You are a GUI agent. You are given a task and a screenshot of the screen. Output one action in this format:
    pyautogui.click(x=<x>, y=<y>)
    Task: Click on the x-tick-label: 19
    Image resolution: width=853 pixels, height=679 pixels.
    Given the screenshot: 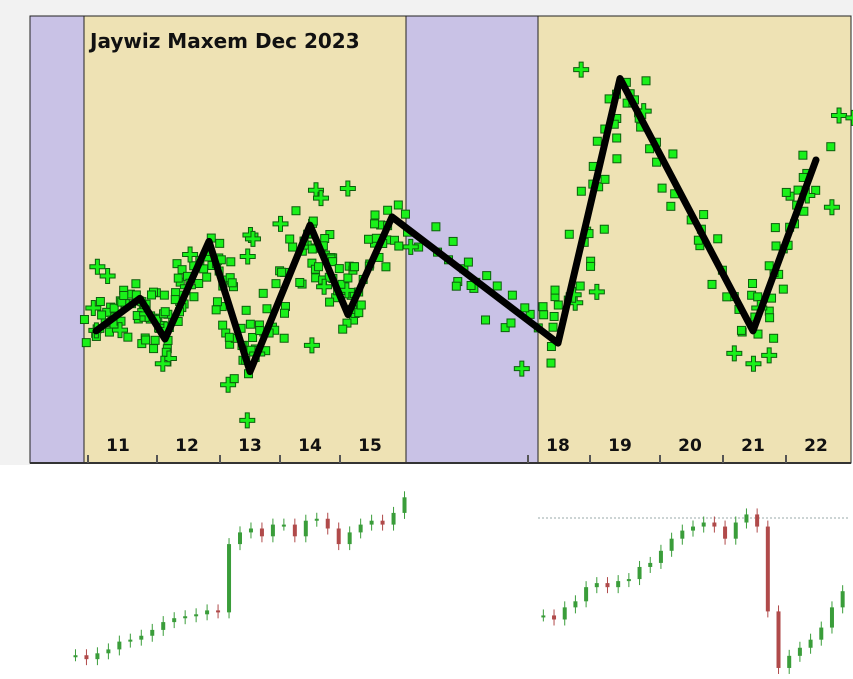 What is the action you would take?
    pyautogui.click(x=620, y=446)
    